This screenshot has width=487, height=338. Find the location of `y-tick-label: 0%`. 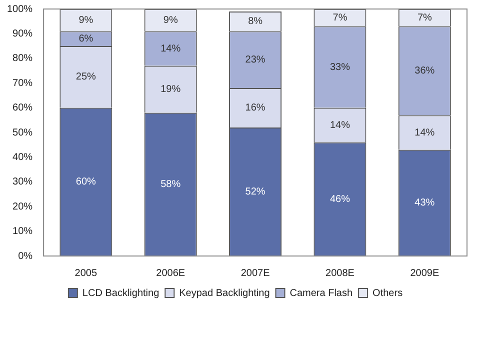

y-tick-label: 0% is located at coordinates (25, 256).